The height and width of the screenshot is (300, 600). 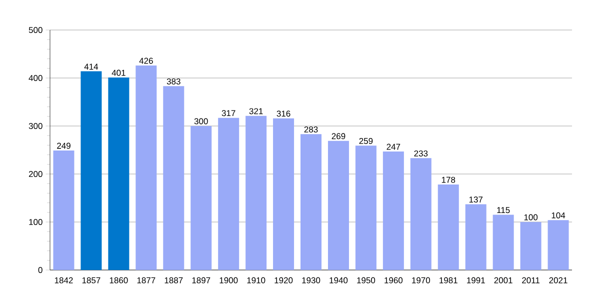 What do you see at coordinates (558, 280) in the screenshot?
I see `x-tick-label: 2021` at bounding box center [558, 280].